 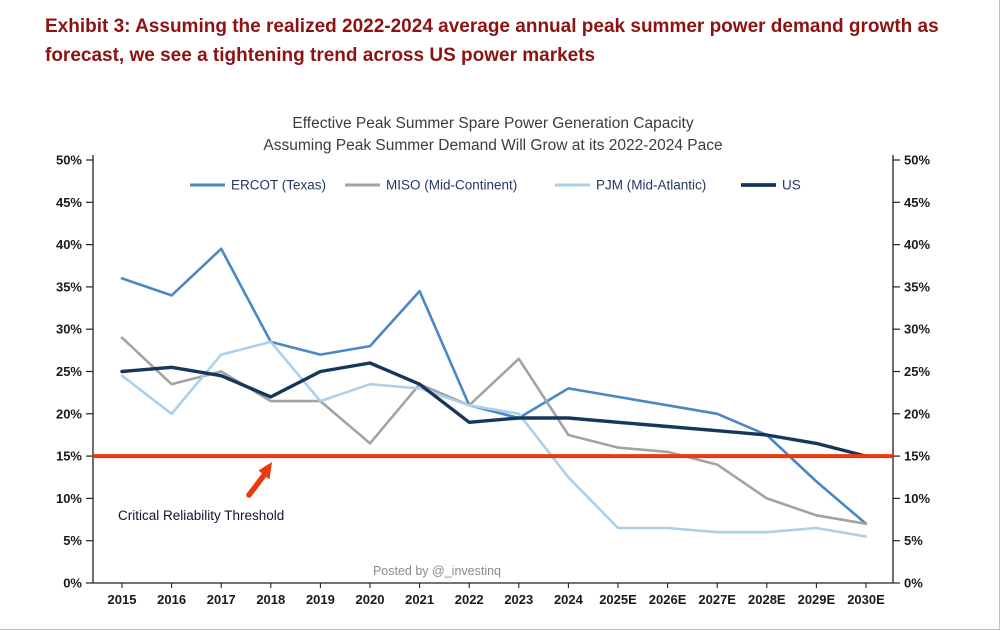 I want to click on y-tick-label-right: 25%, so click(x=917, y=371).